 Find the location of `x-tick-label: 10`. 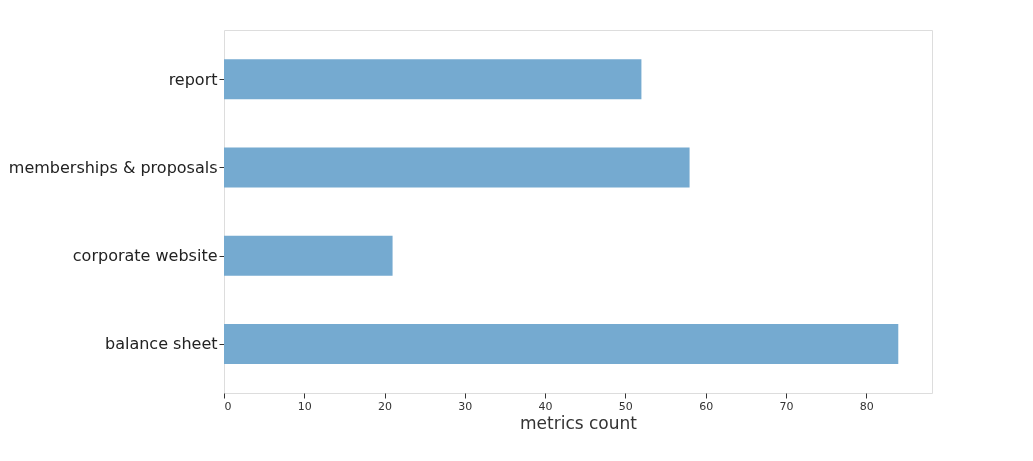

x-tick-label: 10 is located at coordinates (304, 406).